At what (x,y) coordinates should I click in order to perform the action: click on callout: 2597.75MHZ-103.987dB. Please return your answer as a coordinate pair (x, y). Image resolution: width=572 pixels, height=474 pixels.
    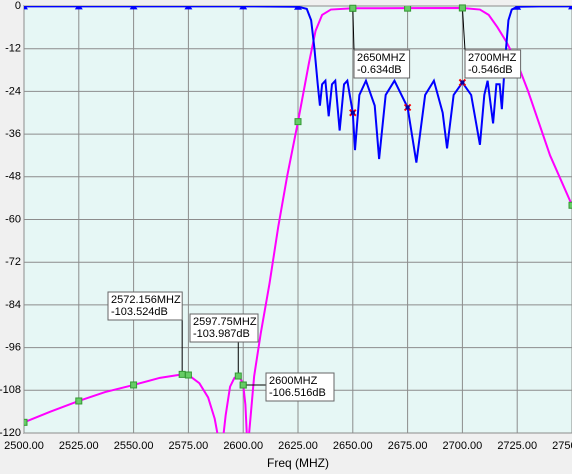
    Looking at the image, I should click on (224, 346).